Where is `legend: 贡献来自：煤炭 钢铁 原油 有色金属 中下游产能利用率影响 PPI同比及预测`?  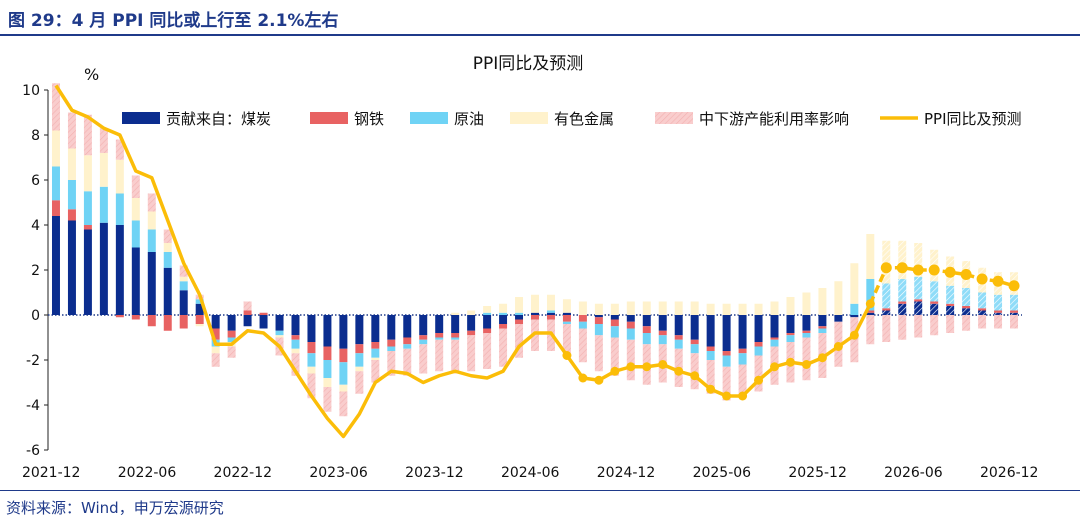
legend: 贡献来自：煤炭 钢铁 原油 有色金属 中下游产能利用率影响 PPI同比及预测 is located at coordinates (572, 119).